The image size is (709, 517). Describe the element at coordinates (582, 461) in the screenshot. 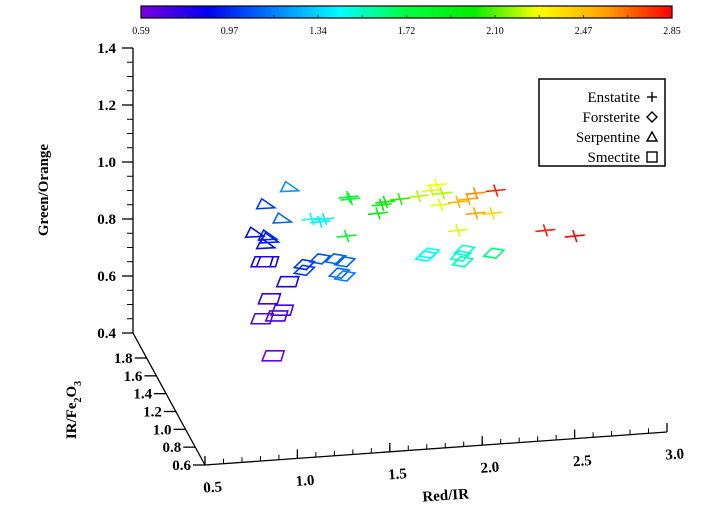

I see `x-tick-label: 2.5` at that location.